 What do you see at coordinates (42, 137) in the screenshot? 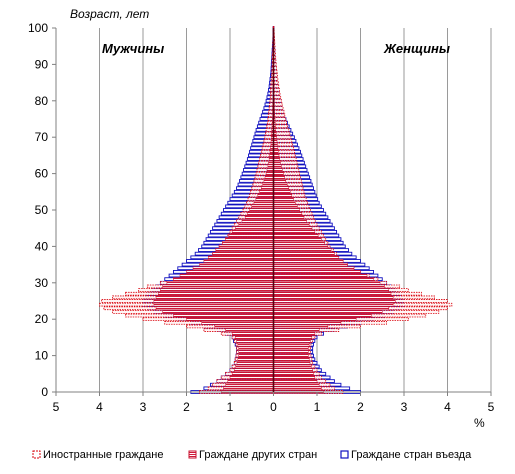
I see `y-tick-label-7: 70` at bounding box center [42, 137].